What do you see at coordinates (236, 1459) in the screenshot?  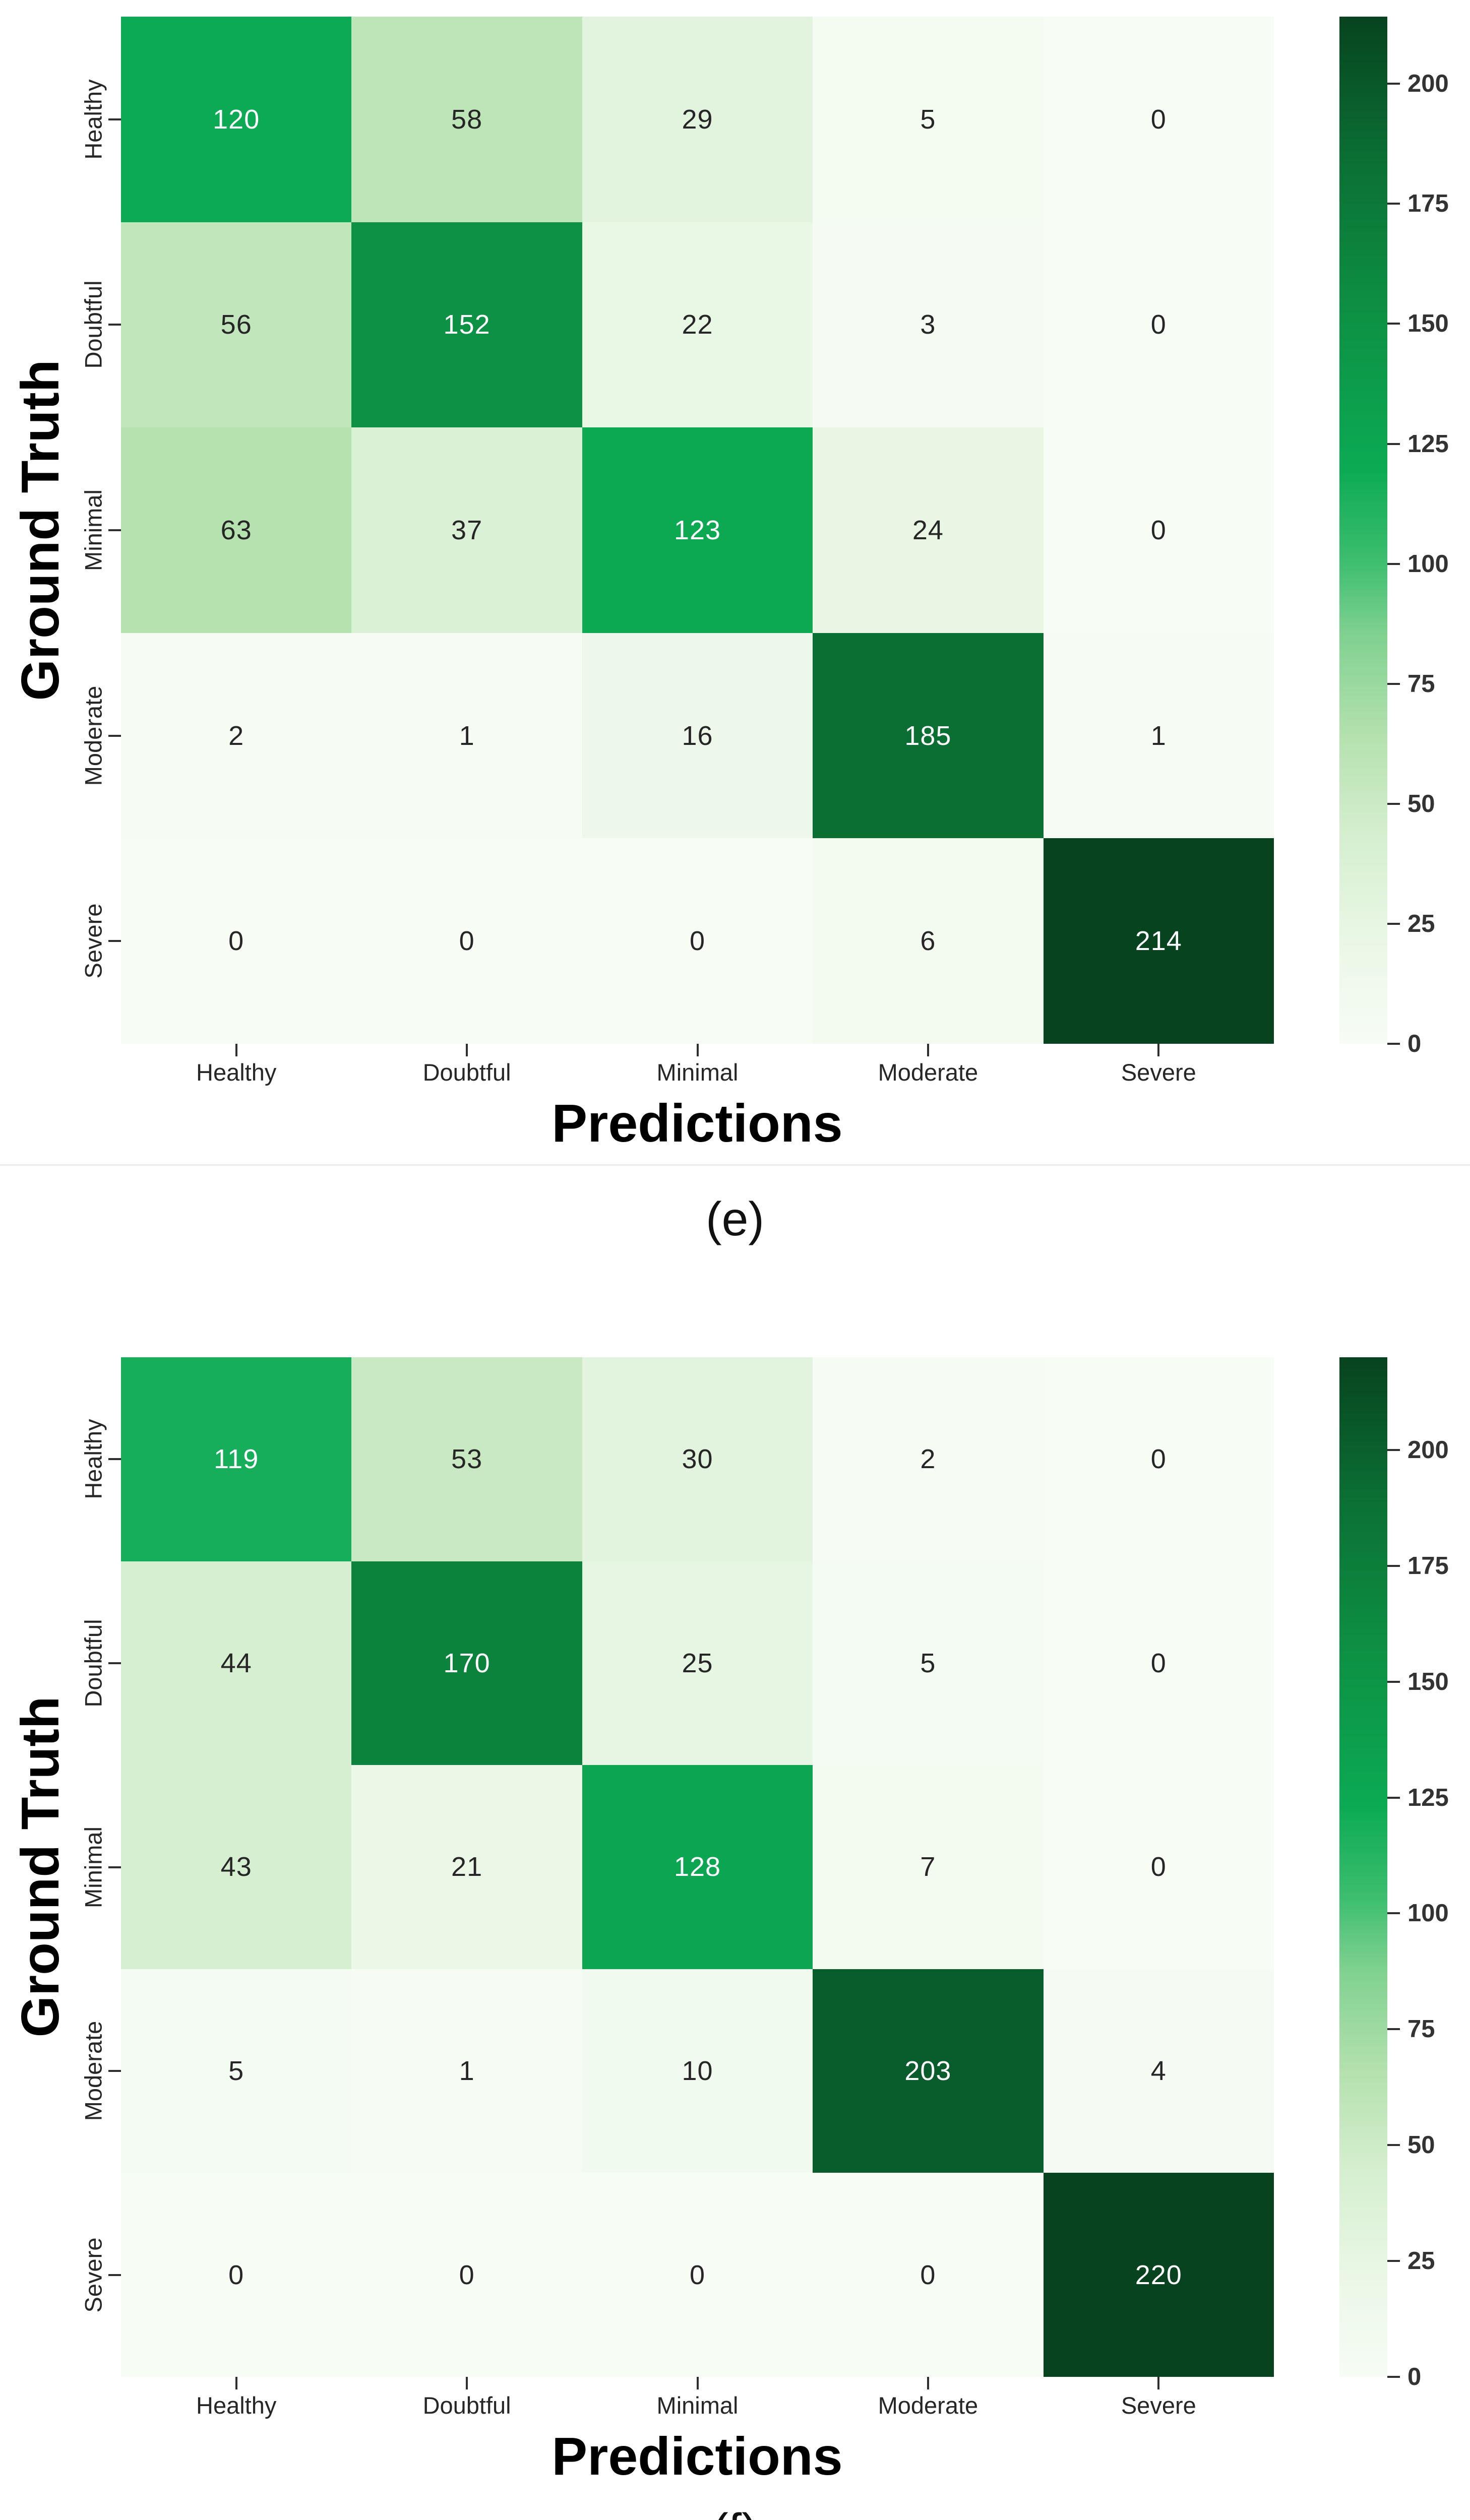 I see `heatmap-cell: 119` at bounding box center [236, 1459].